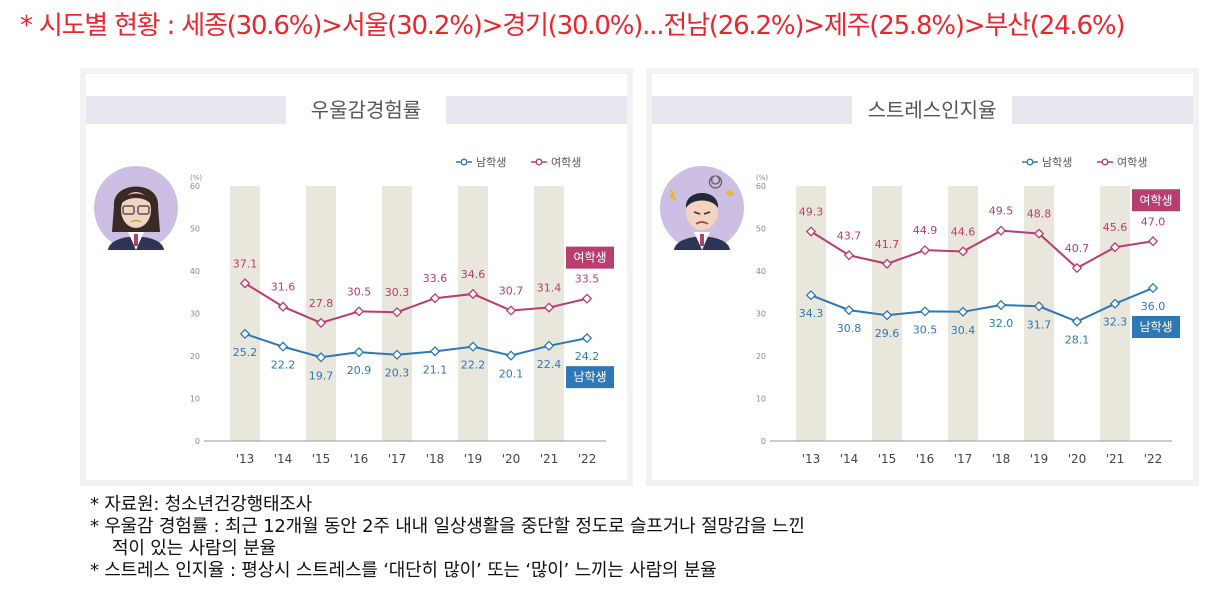 The width and height of the screenshot is (1226, 603). I want to click on y-tick-label: 10, so click(761, 399).